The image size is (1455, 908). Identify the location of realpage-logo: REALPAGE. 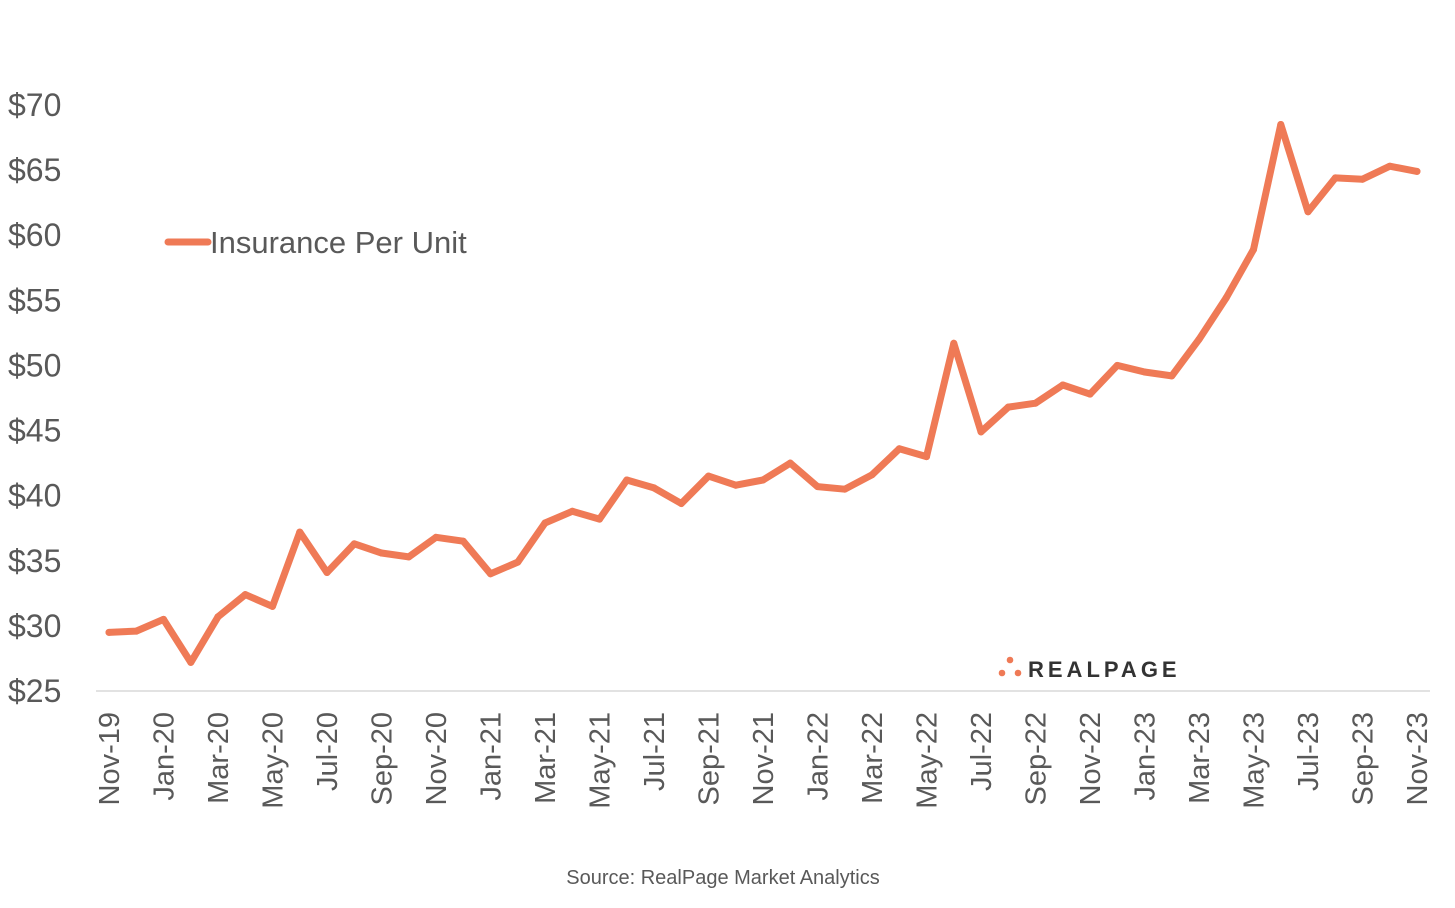
(1089, 669).